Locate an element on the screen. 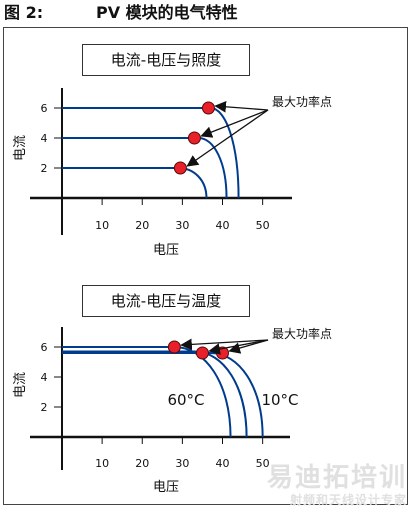 This screenshot has height=509, width=413. chart1-y-axis-label: 电流 is located at coordinates (20, 385).